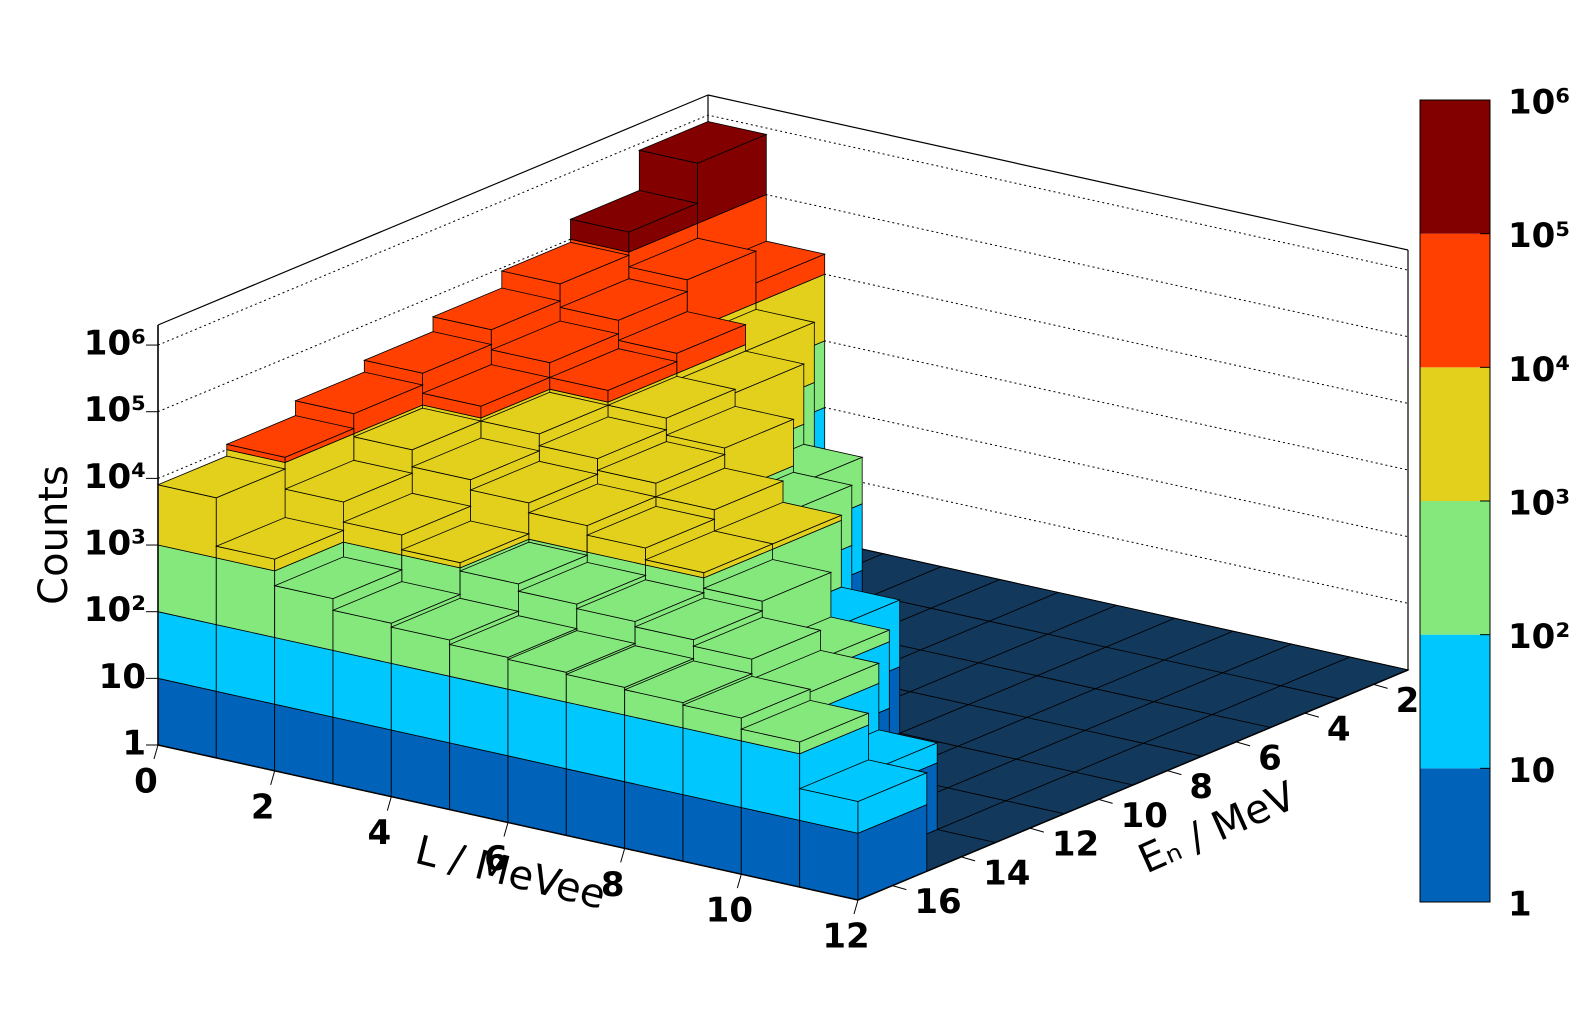 The width and height of the screenshot is (1587, 1014). What do you see at coordinates (115, 344) in the screenshot?
I see `z-tick-label: 10⁶` at bounding box center [115, 344].